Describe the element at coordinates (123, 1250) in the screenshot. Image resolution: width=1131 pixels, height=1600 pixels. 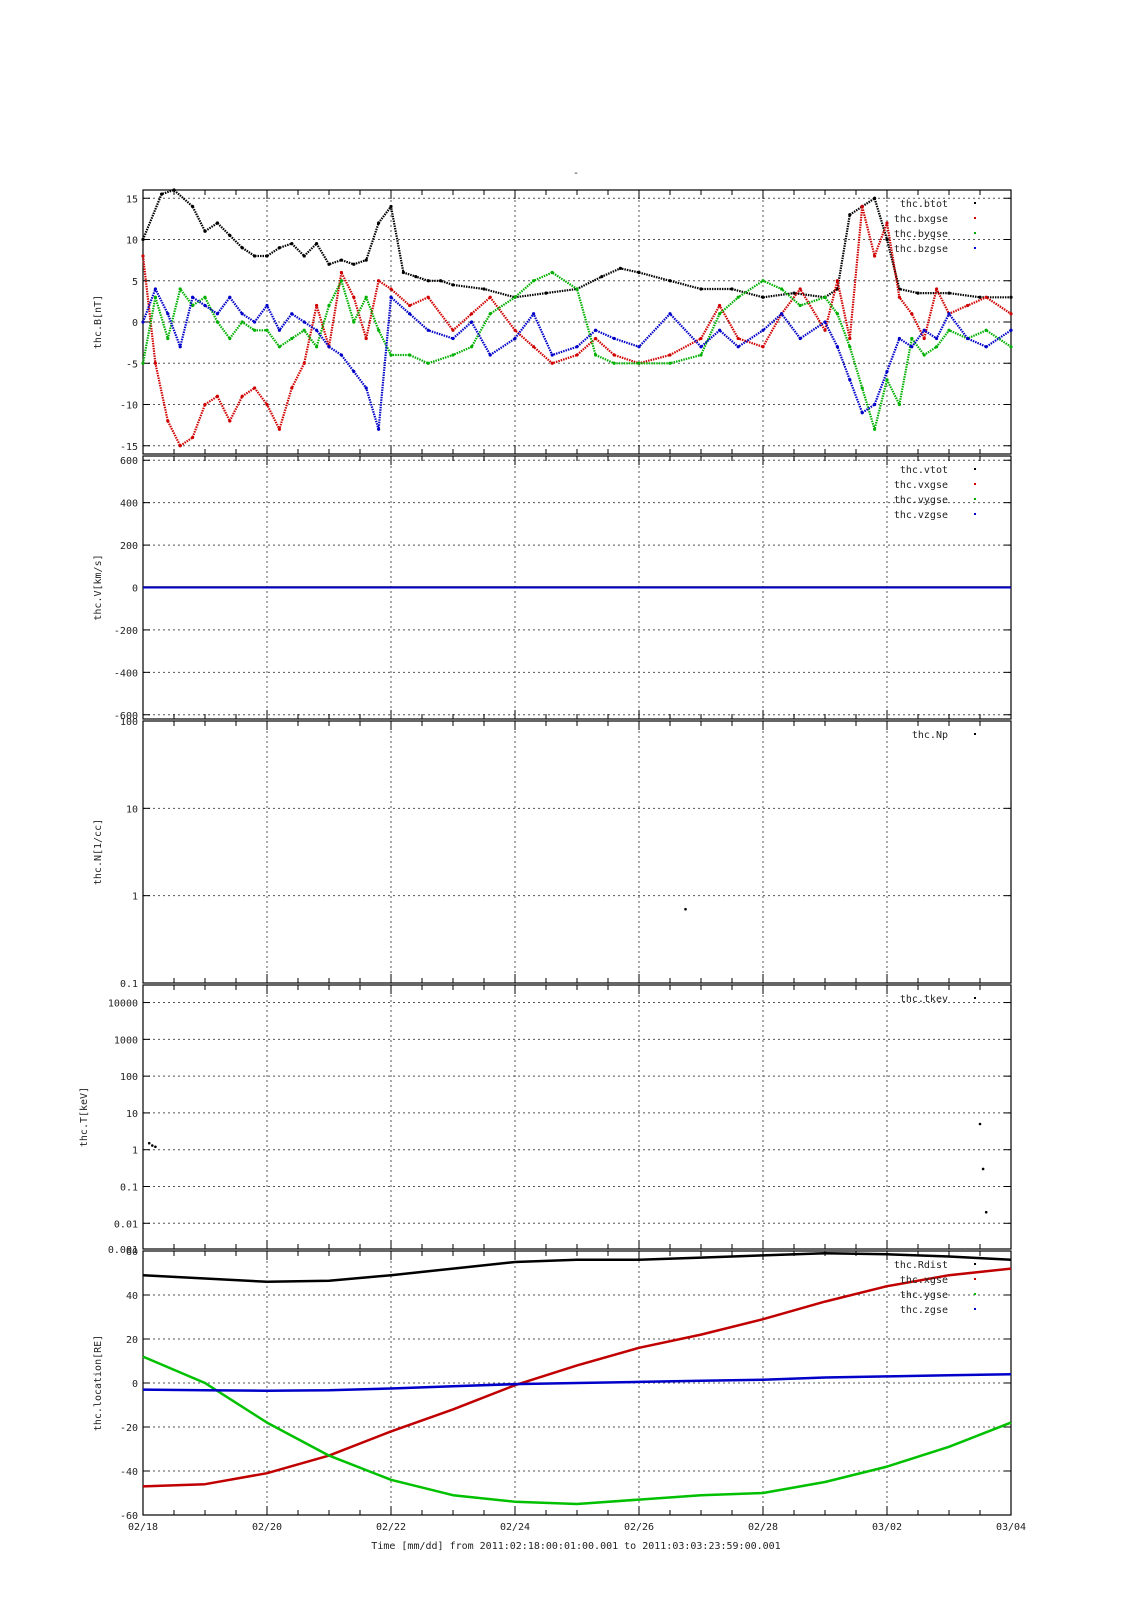
I see `y-tick-label: 0.001` at that location.